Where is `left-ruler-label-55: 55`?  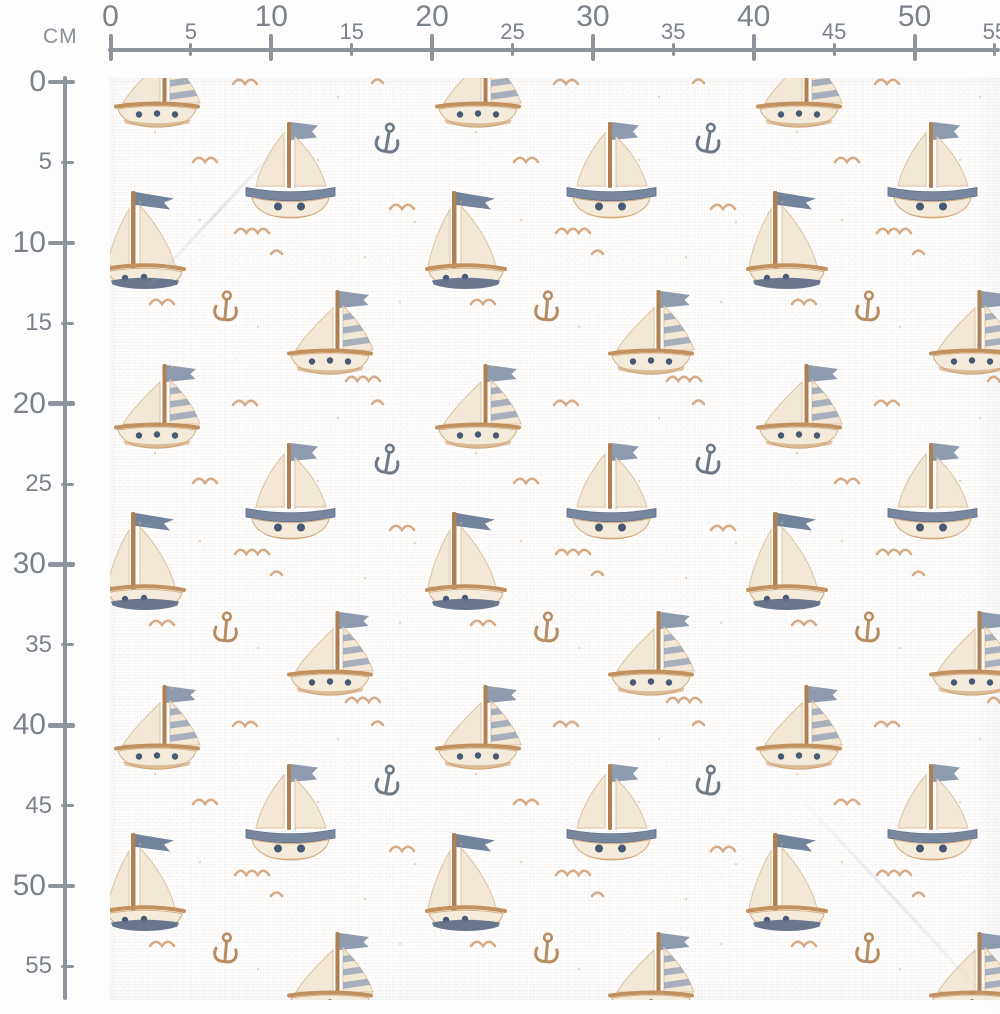
left-ruler-label-55: 55 is located at coordinates (38, 966).